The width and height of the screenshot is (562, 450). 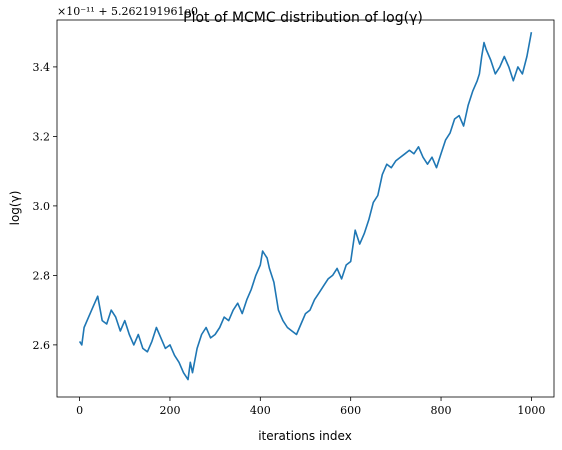 What do you see at coordinates (305, 436) in the screenshot?
I see `x-axis-label: iterations index` at bounding box center [305, 436].